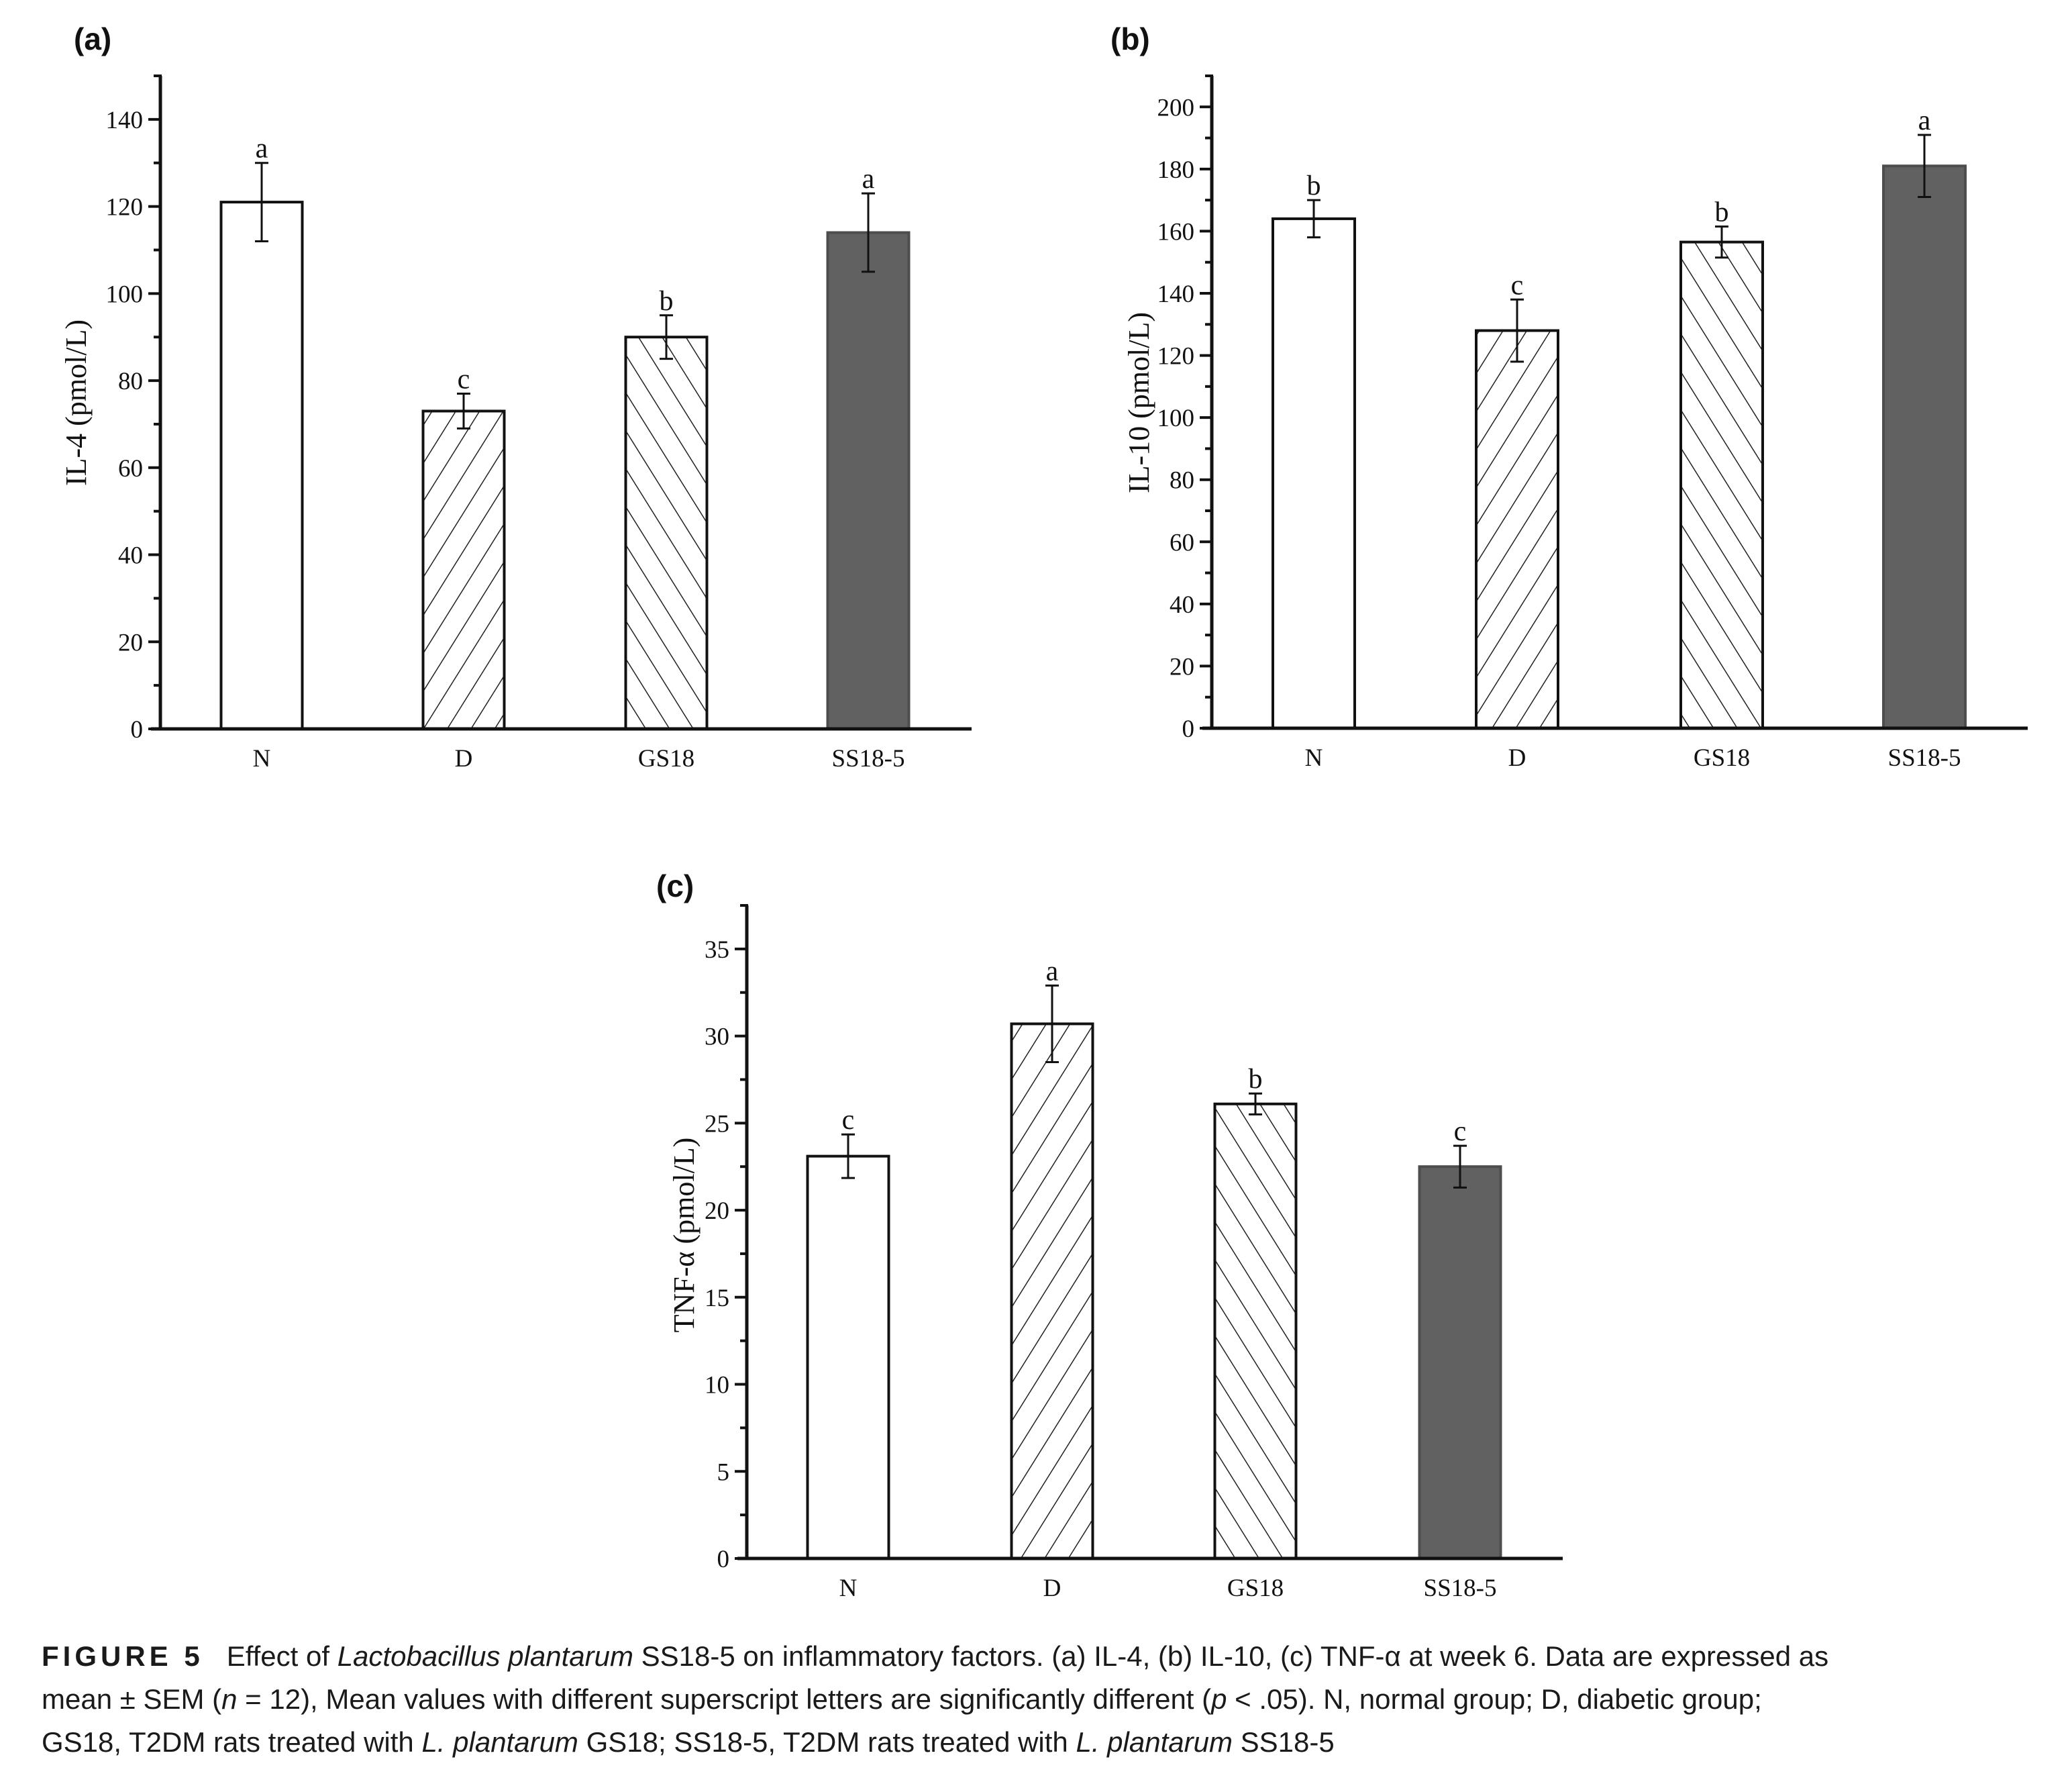  I want to click on caption-figure-label: FIGURE 5, so click(123, 1656).